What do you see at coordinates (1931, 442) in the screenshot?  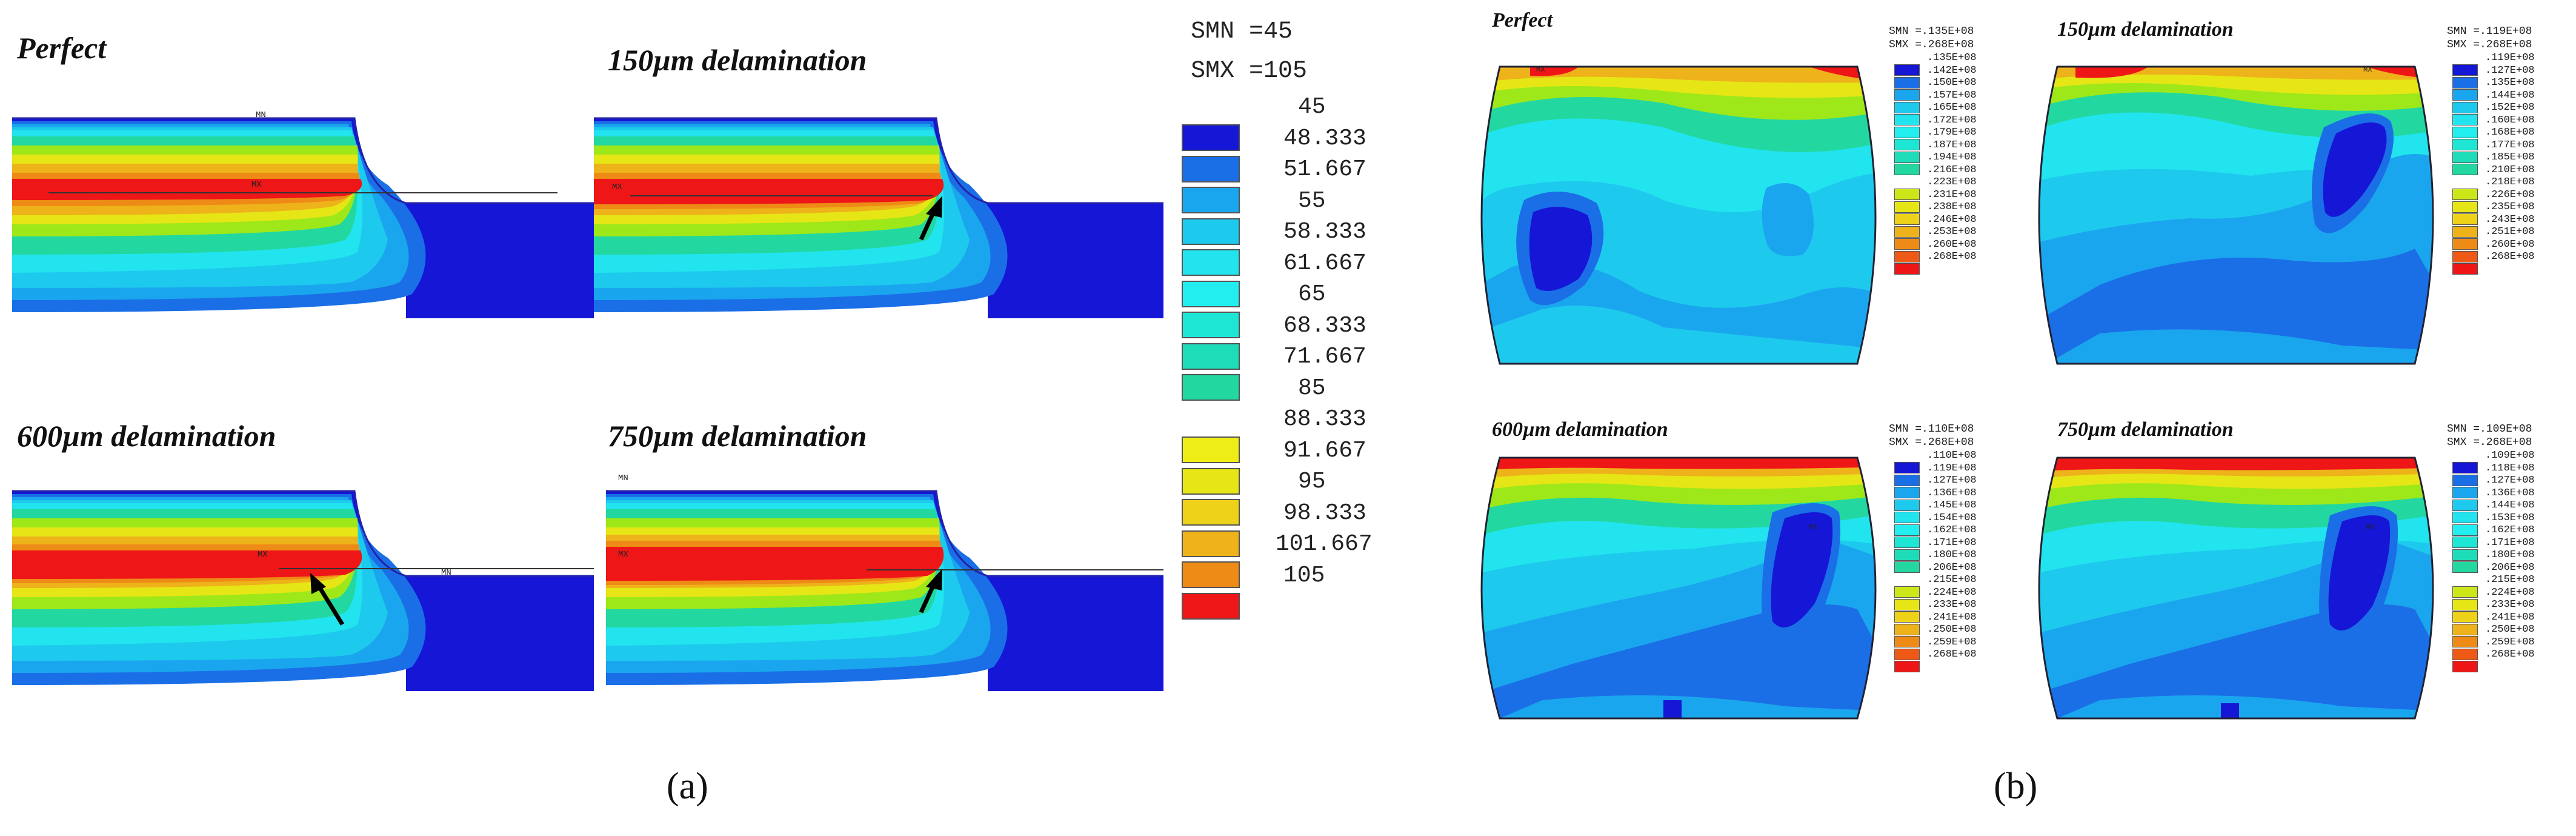 I see `legend-b-smx: SMX =.268E+08` at bounding box center [1931, 442].